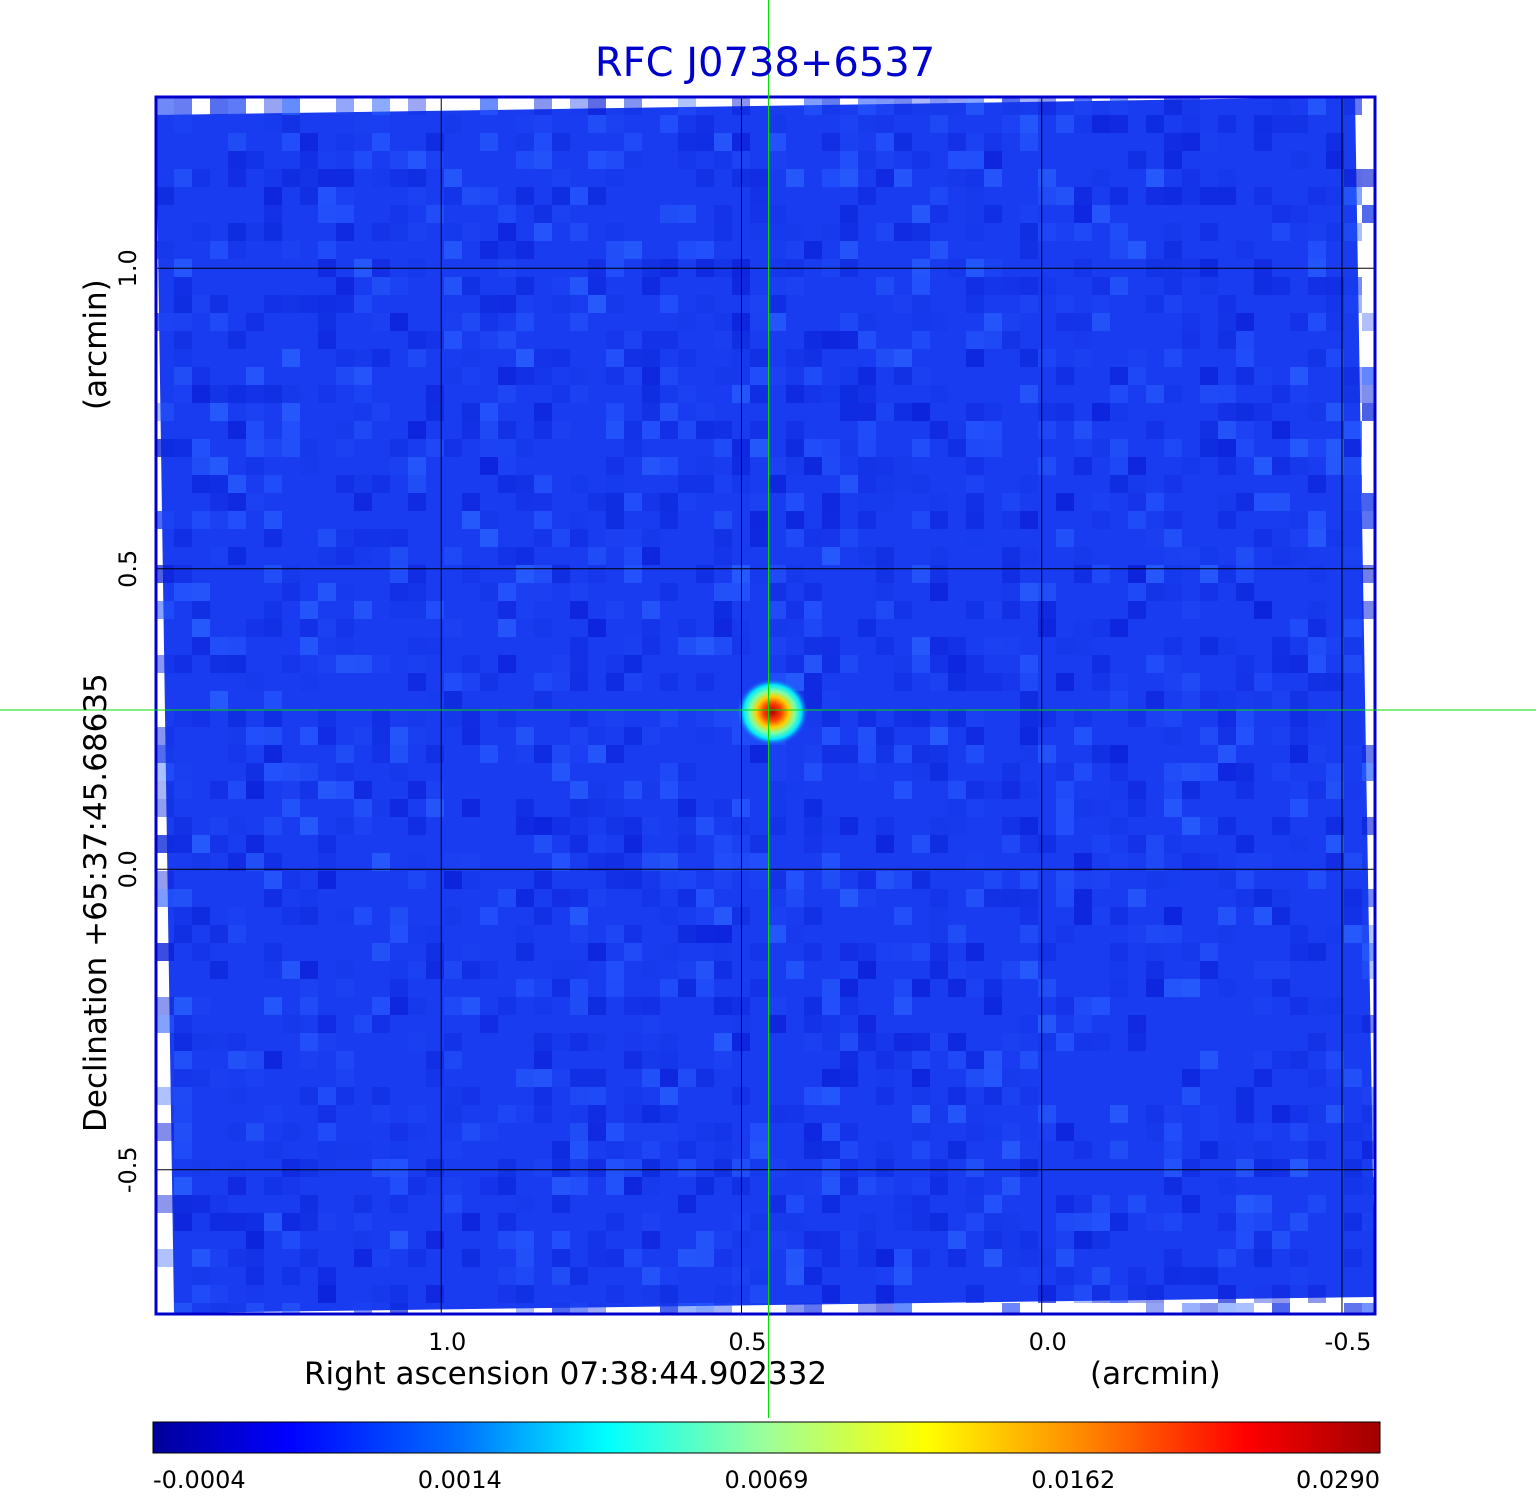  I want to click on y-tick-label: 0.5, so click(128, 569).